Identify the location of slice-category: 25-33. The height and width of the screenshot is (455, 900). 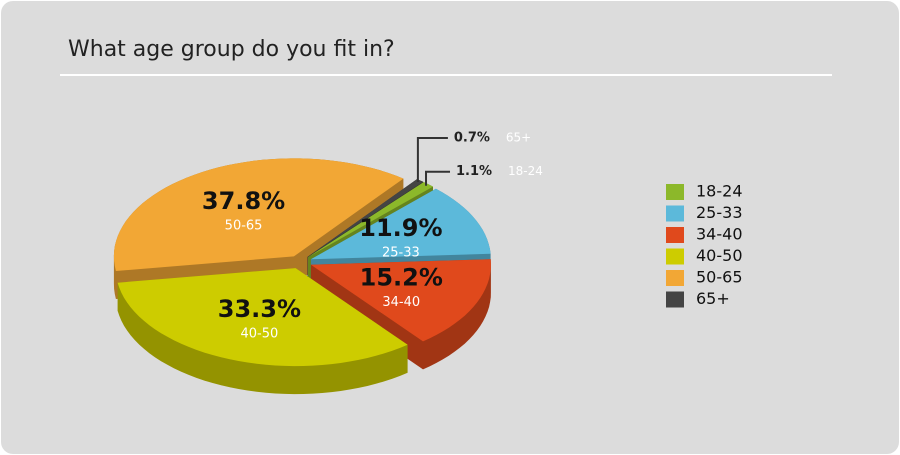
(401, 252).